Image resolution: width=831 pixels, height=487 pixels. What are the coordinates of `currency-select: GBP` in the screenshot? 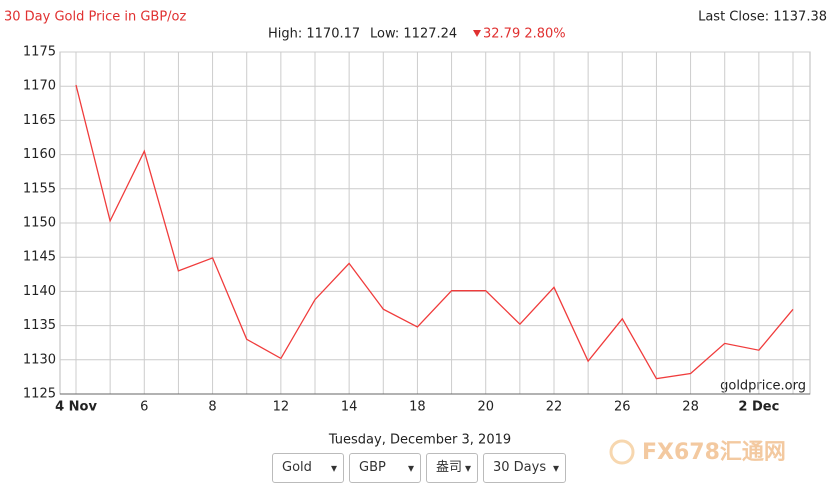 It's located at (385, 468).